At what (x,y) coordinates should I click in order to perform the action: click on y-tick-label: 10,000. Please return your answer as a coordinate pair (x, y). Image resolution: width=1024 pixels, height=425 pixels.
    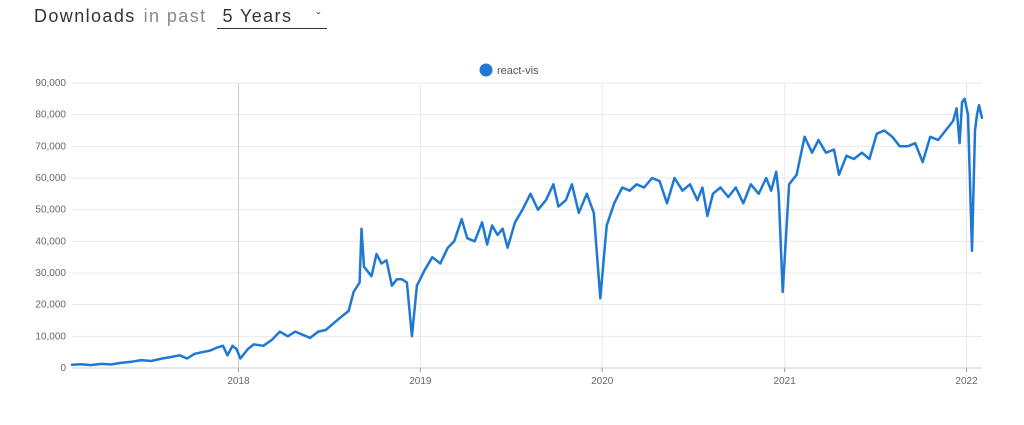
    Looking at the image, I should click on (50, 336).